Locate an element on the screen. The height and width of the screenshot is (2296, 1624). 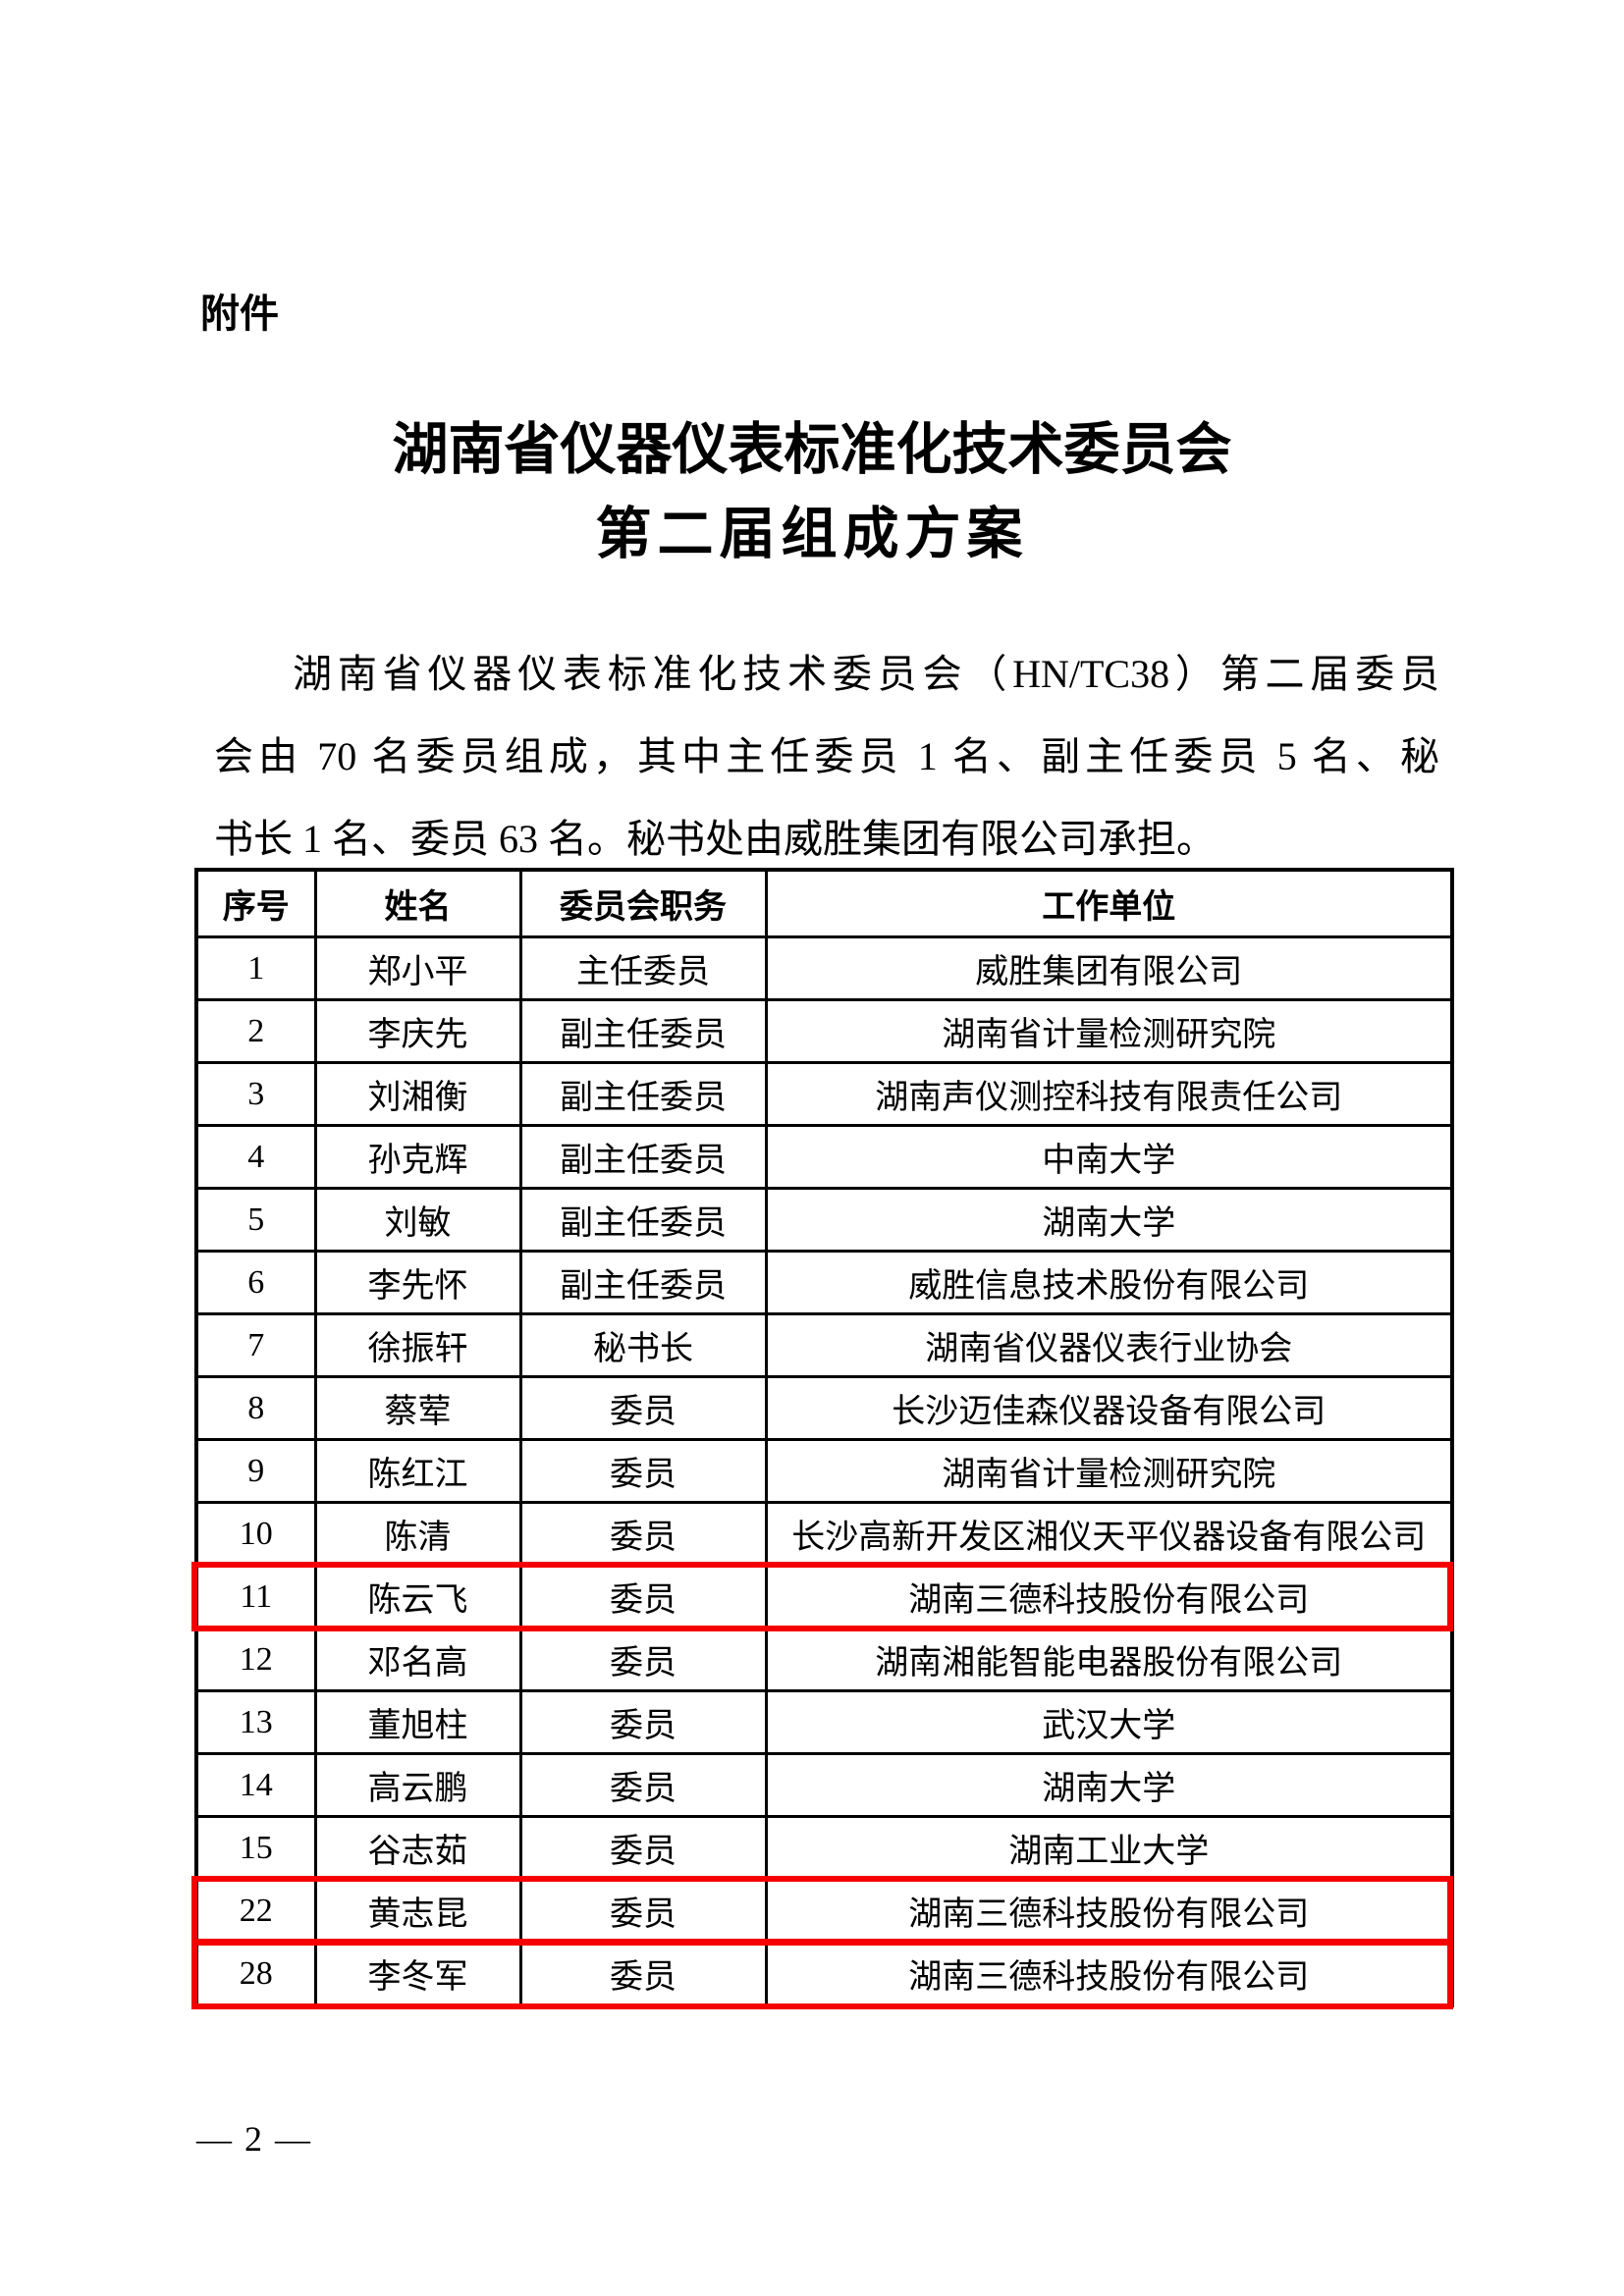
cell-no: 2 is located at coordinates (255, 1031).